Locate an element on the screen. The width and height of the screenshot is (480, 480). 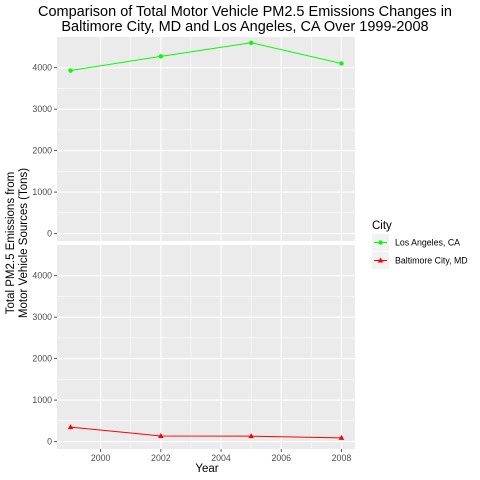
legend-label: Los Angeles, CA is located at coordinates (427, 243).